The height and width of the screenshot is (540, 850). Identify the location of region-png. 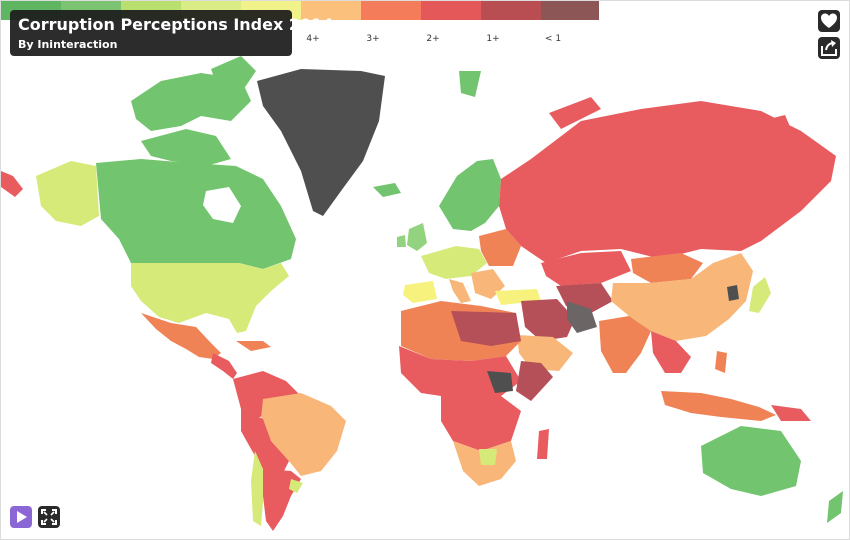
(791, 413).